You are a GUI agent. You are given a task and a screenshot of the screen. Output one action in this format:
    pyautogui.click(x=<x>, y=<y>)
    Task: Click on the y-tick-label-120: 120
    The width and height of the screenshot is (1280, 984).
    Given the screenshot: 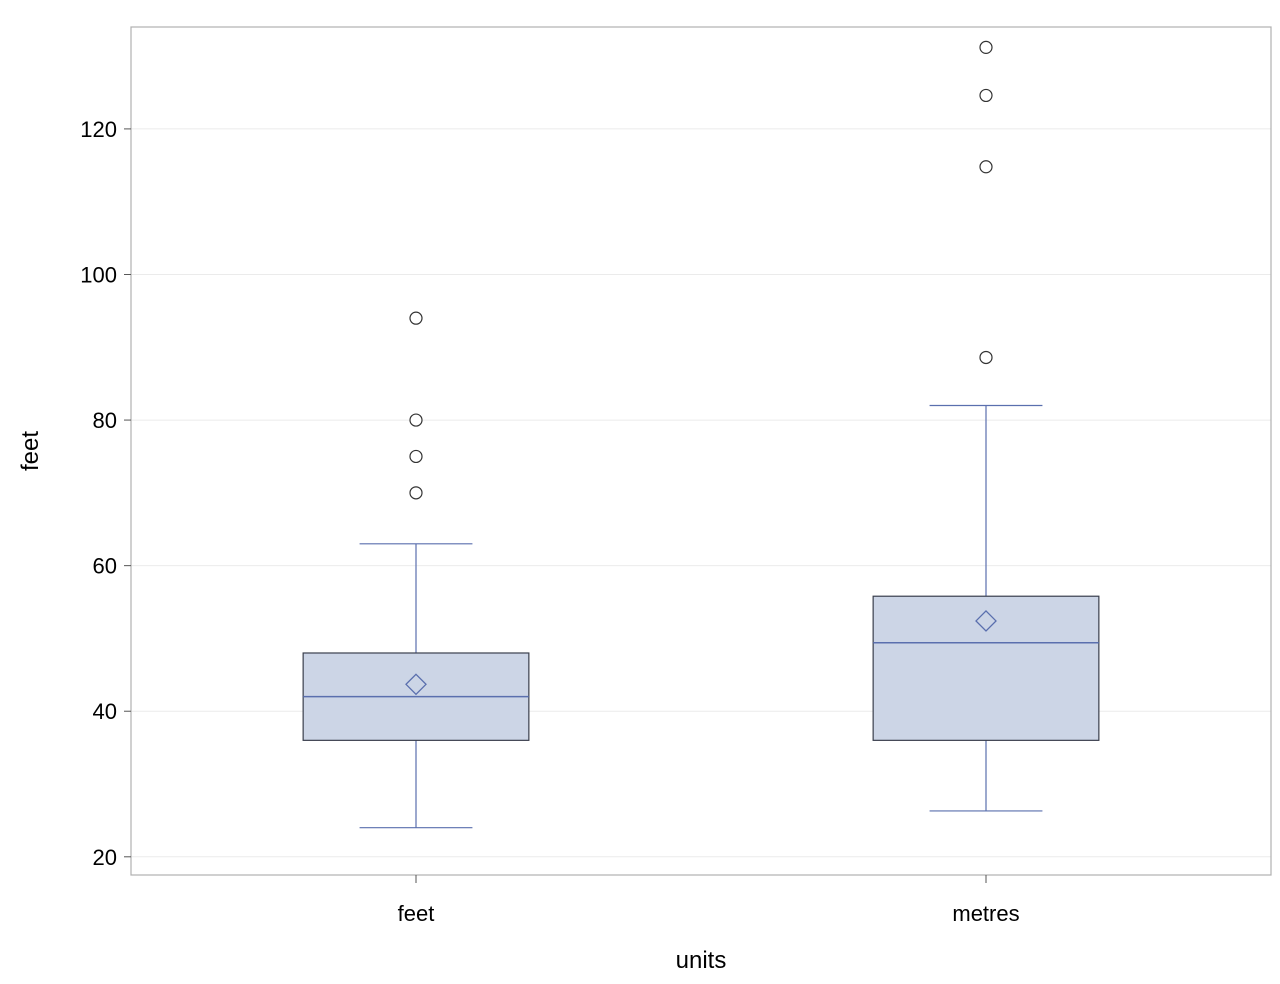 What is the action you would take?
    pyautogui.click(x=98, y=129)
    